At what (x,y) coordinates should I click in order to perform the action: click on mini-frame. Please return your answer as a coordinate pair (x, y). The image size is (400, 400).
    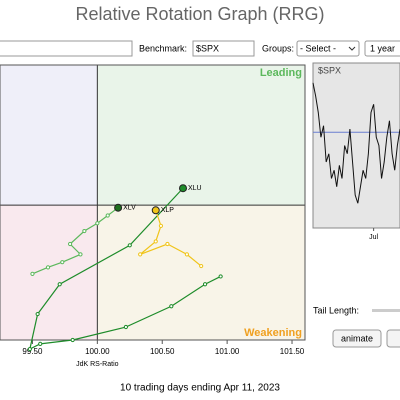
    Looking at the image, I should click on (356, 145).